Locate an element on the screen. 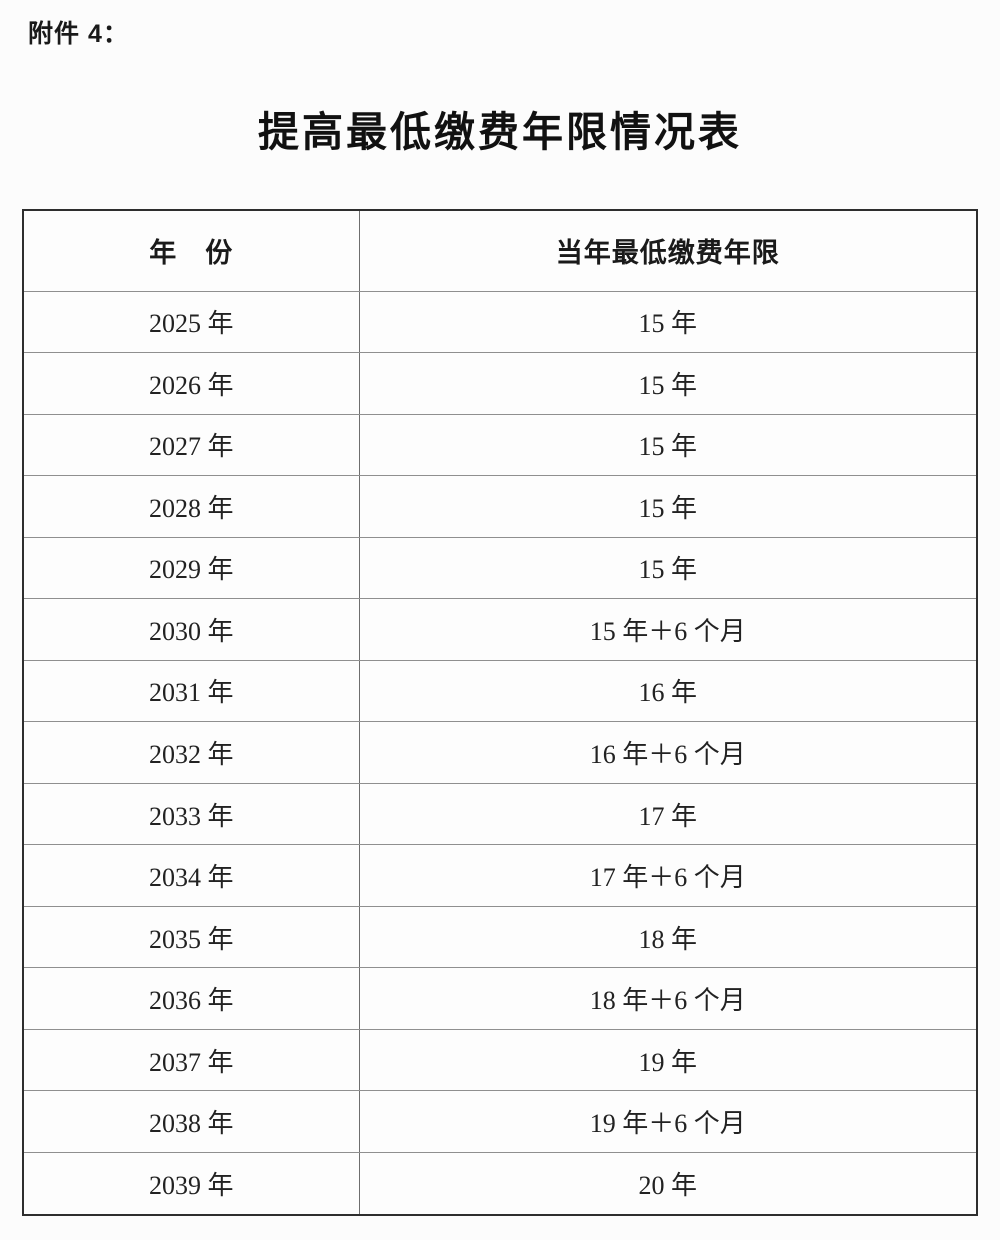 This screenshot has height=1240, width=1000. table-row: 2037 年 19 年 is located at coordinates (500, 1060).